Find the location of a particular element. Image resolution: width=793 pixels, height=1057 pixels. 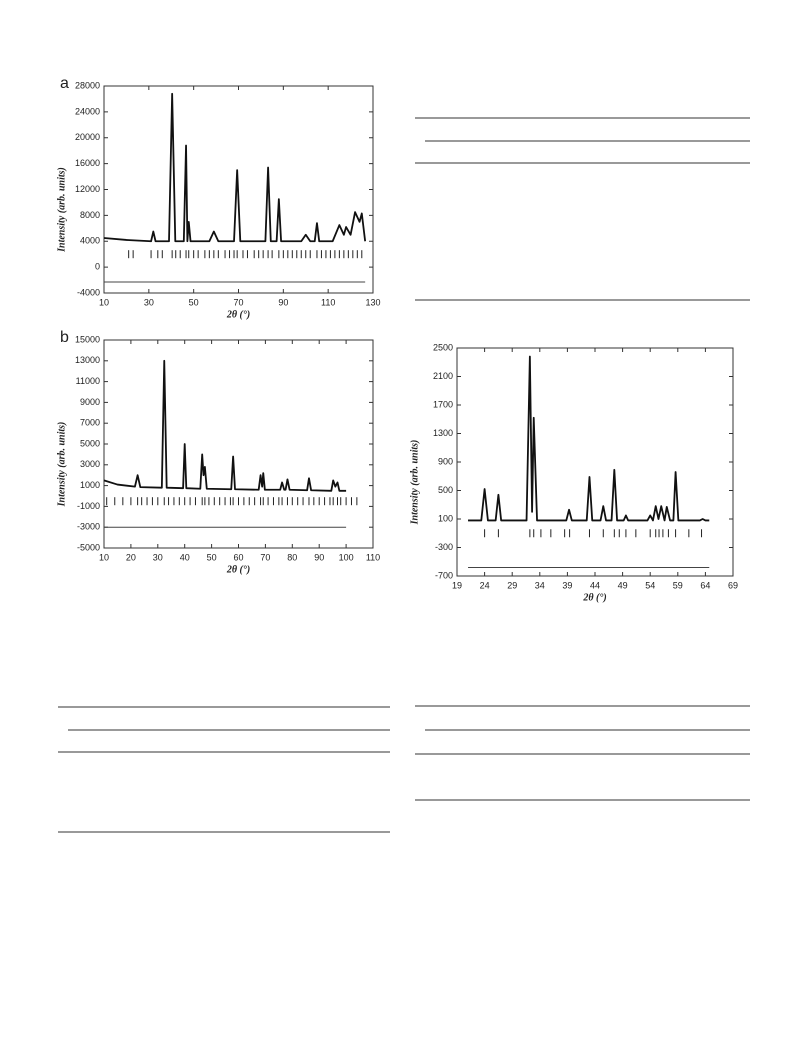

y-tick-label: 0 is located at coordinates (97, 267).